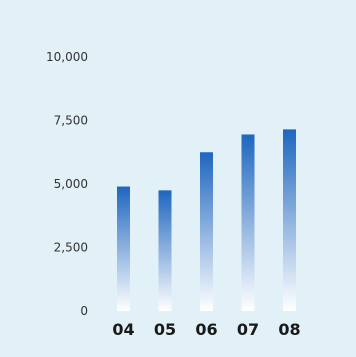 The height and width of the screenshot is (357, 356). I want to click on x-tick-label: 05, so click(165, 329).